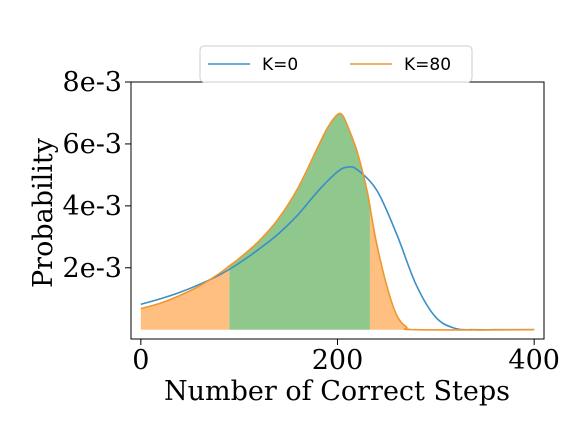 This screenshot has height=440, width=581. What do you see at coordinates (43, 212) in the screenshot?
I see `y-axis-label: Probability` at bounding box center [43, 212].